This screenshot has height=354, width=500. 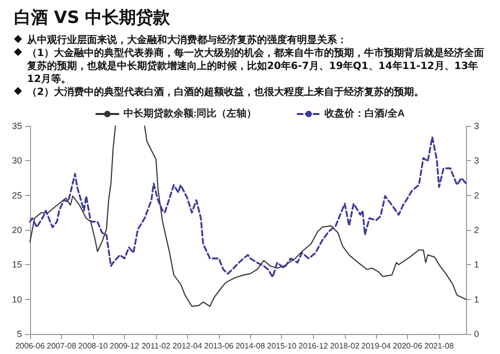 I want to click on x-tick-label: 2021-08, so click(x=439, y=346).